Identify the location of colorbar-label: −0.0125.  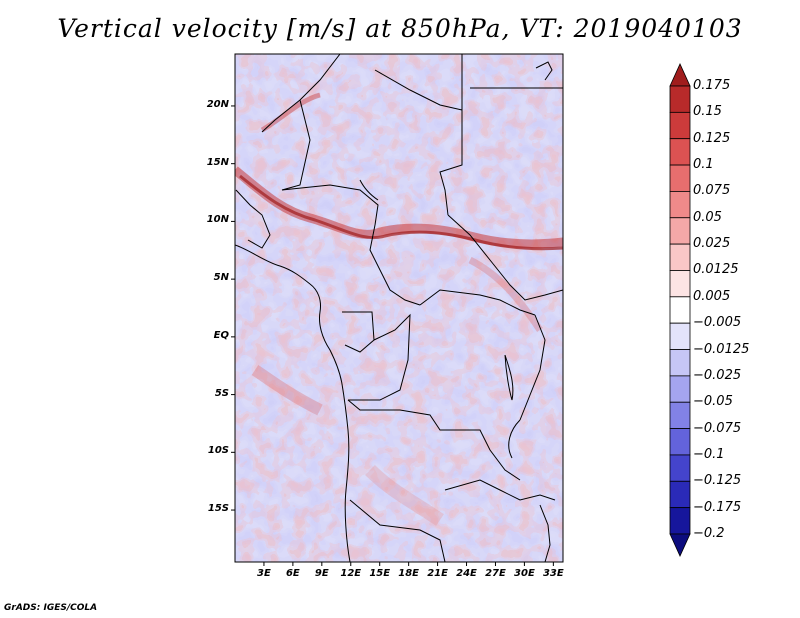
(721, 349).